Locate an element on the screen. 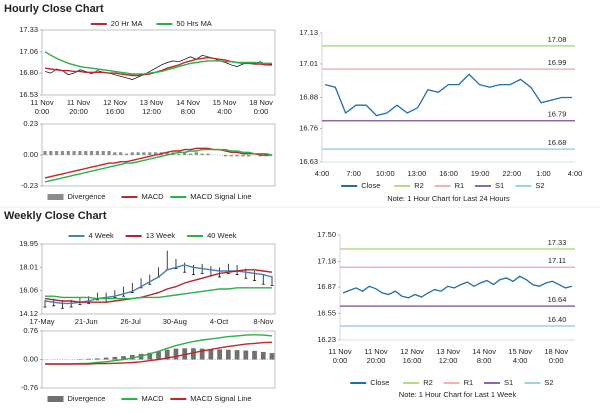  pivot-label: 16.79 is located at coordinates (557, 114).